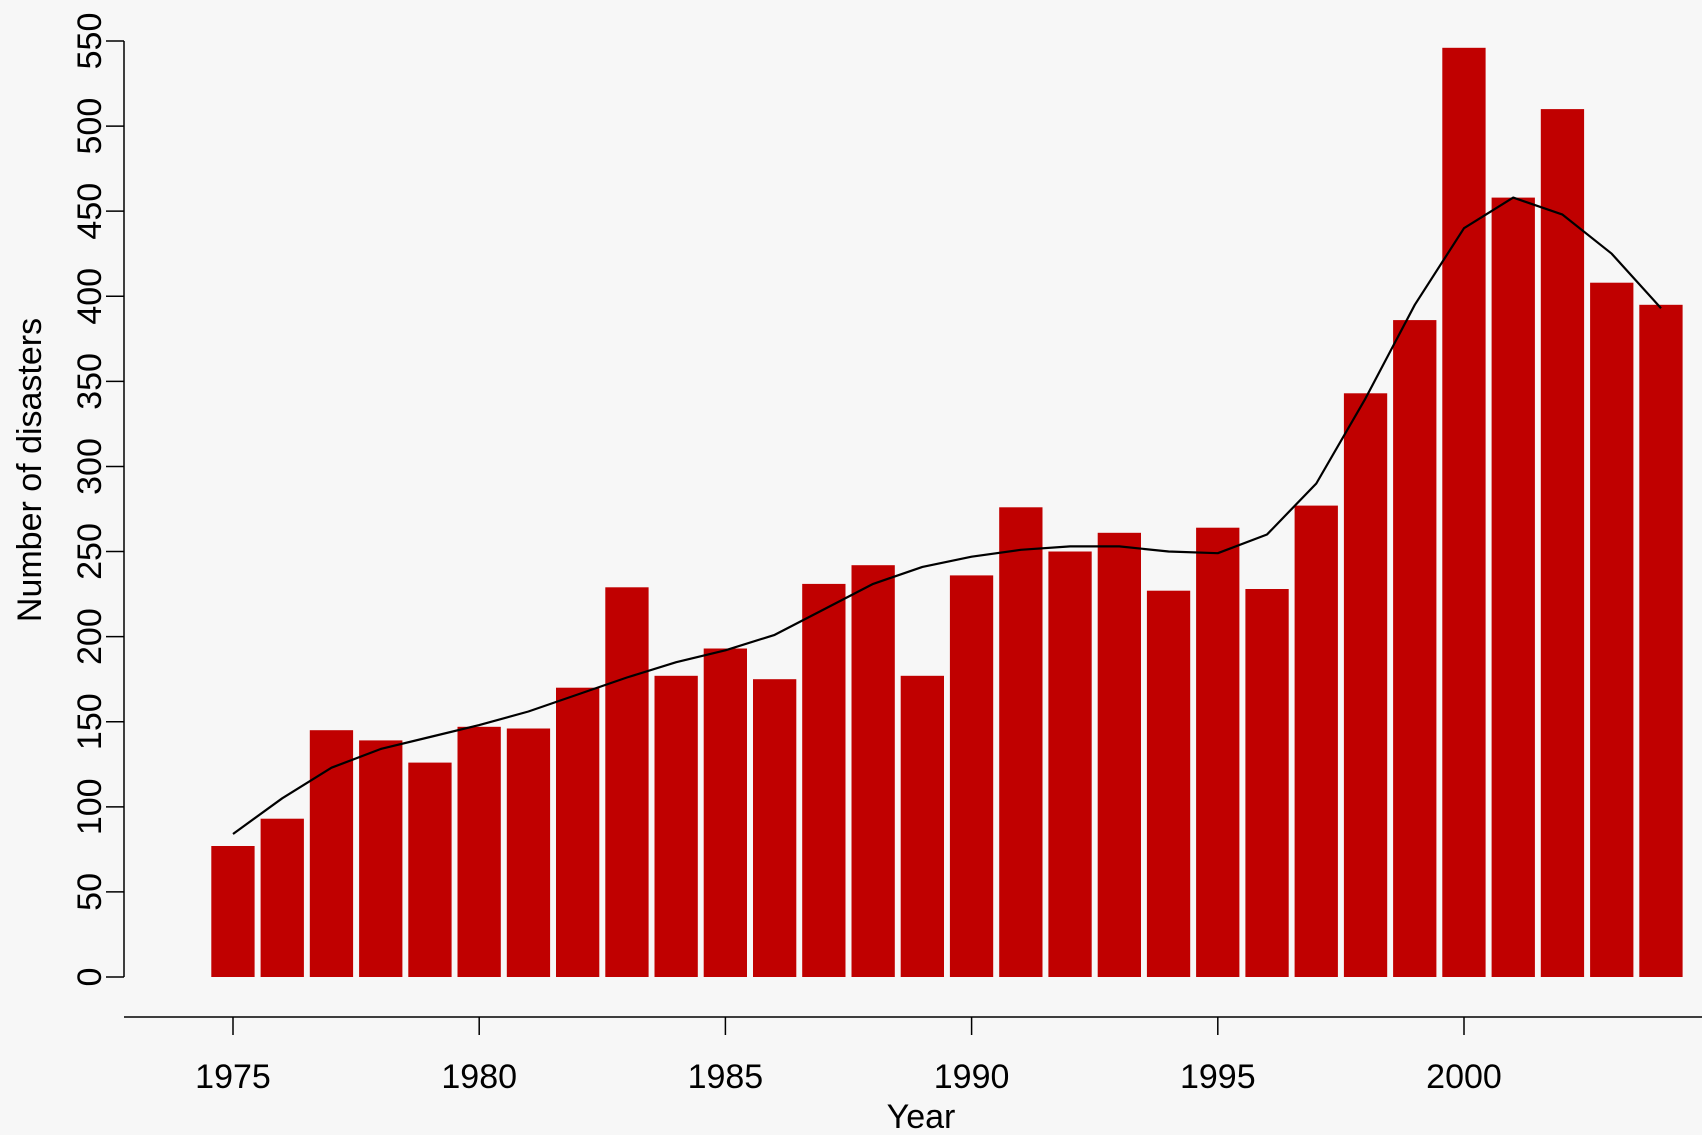  Describe the element at coordinates (1316, 741) in the screenshot. I see `bar-1997` at that location.